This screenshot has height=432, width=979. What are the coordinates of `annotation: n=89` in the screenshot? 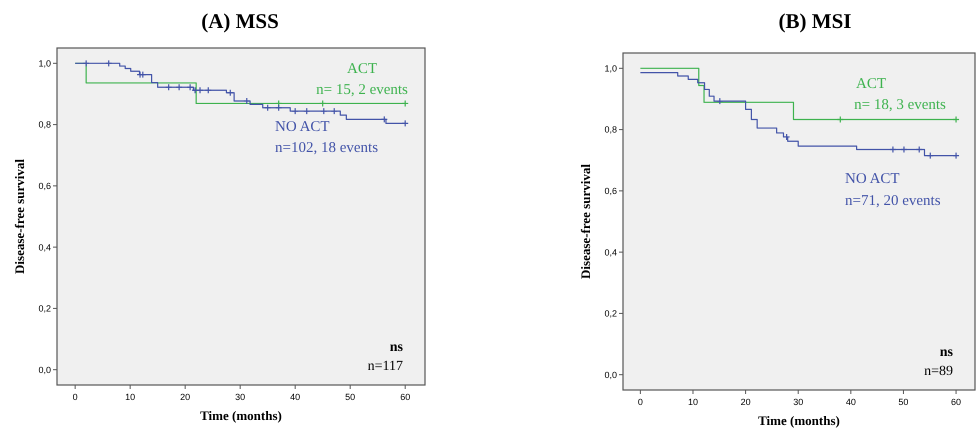 It's located at (938, 371).